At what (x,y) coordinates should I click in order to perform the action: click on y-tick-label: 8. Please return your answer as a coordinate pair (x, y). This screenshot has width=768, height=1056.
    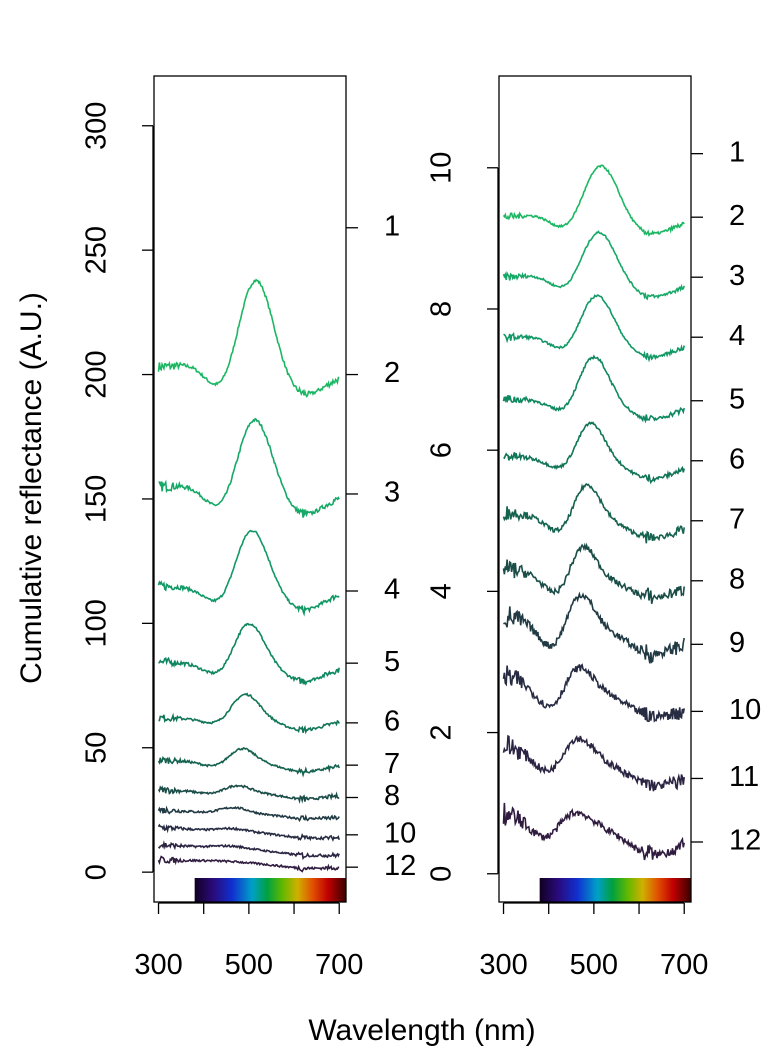
    Looking at the image, I should click on (442, 309).